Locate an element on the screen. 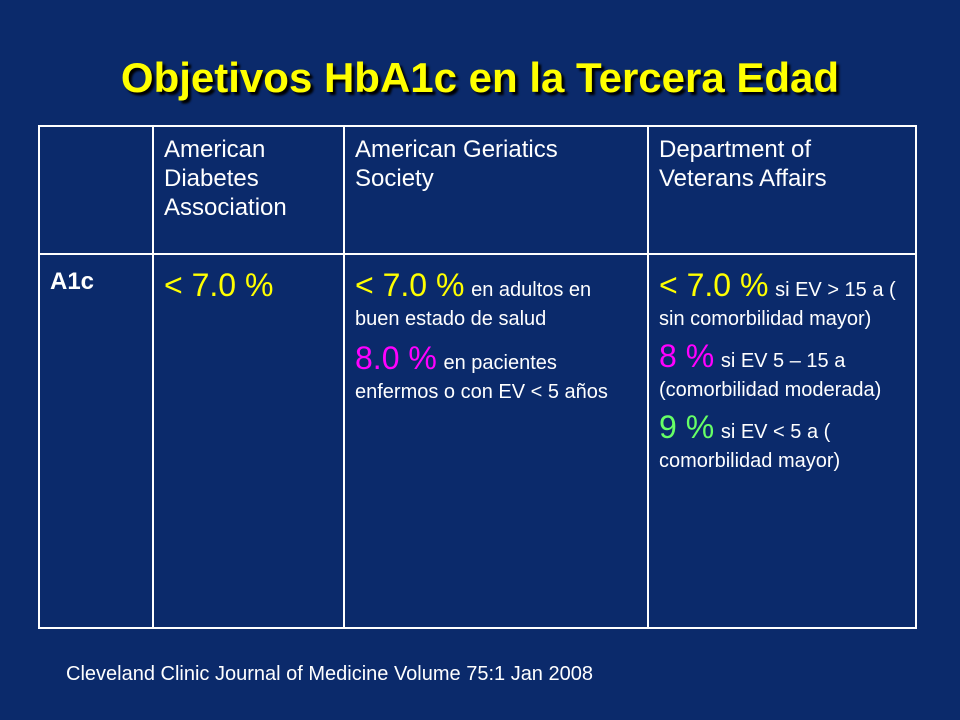 Image resolution: width=960 pixels, height=720 pixels. va-note-3: si EV < 5 a ( comorbilidad mayor) is located at coordinates (750, 446).